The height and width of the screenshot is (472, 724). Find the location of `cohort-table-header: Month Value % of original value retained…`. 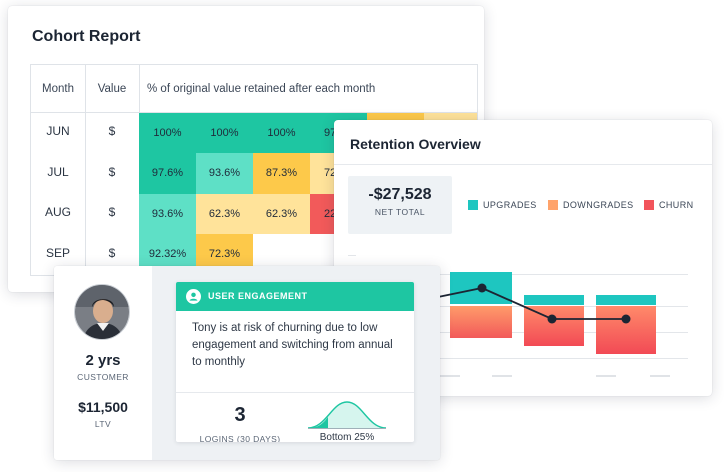

cohort-table-header: Month Value % of original value retained… is located at coordinates (254, 89).